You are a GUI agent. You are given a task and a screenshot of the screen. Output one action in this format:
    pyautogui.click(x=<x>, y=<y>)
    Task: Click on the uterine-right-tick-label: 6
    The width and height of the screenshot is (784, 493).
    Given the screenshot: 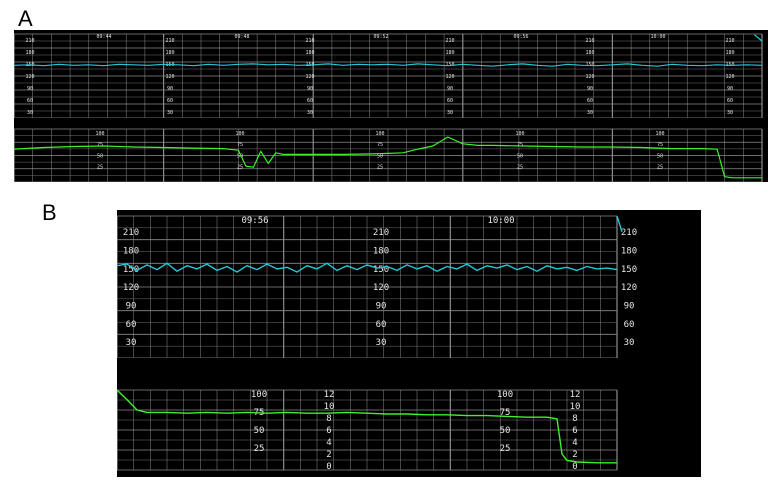 What is the action you would take?
    pyautogui.click(x=328, y=431)
    